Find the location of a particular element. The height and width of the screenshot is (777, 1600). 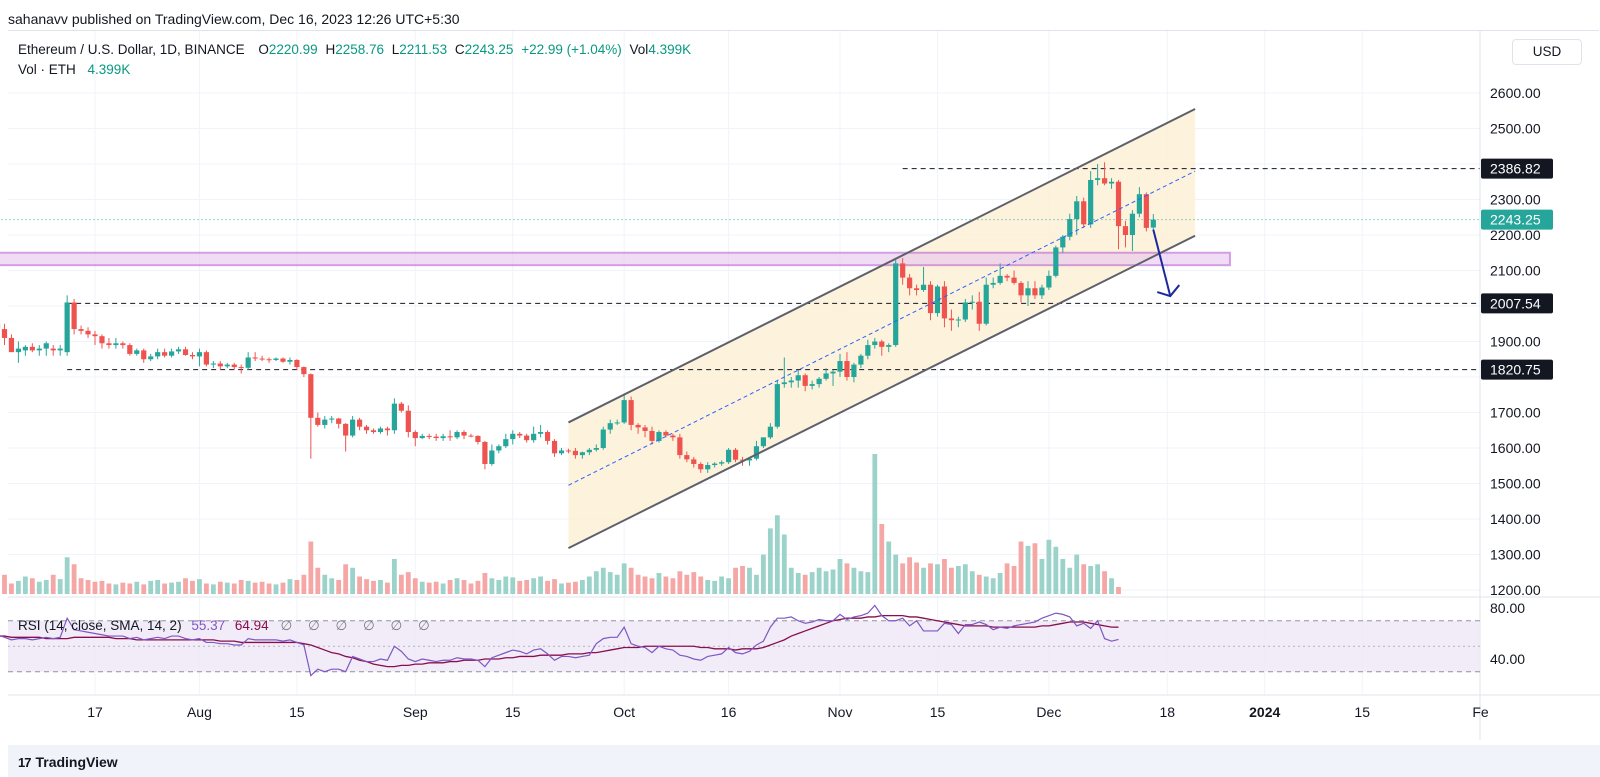

open-label: O is located at coordinates (263, 49).